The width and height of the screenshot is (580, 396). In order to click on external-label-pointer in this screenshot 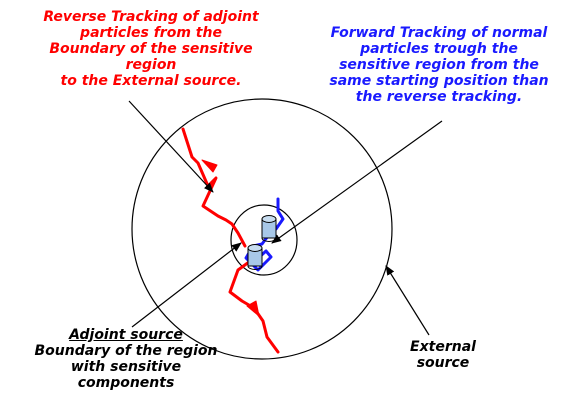, I will do `click(407, 300)`.